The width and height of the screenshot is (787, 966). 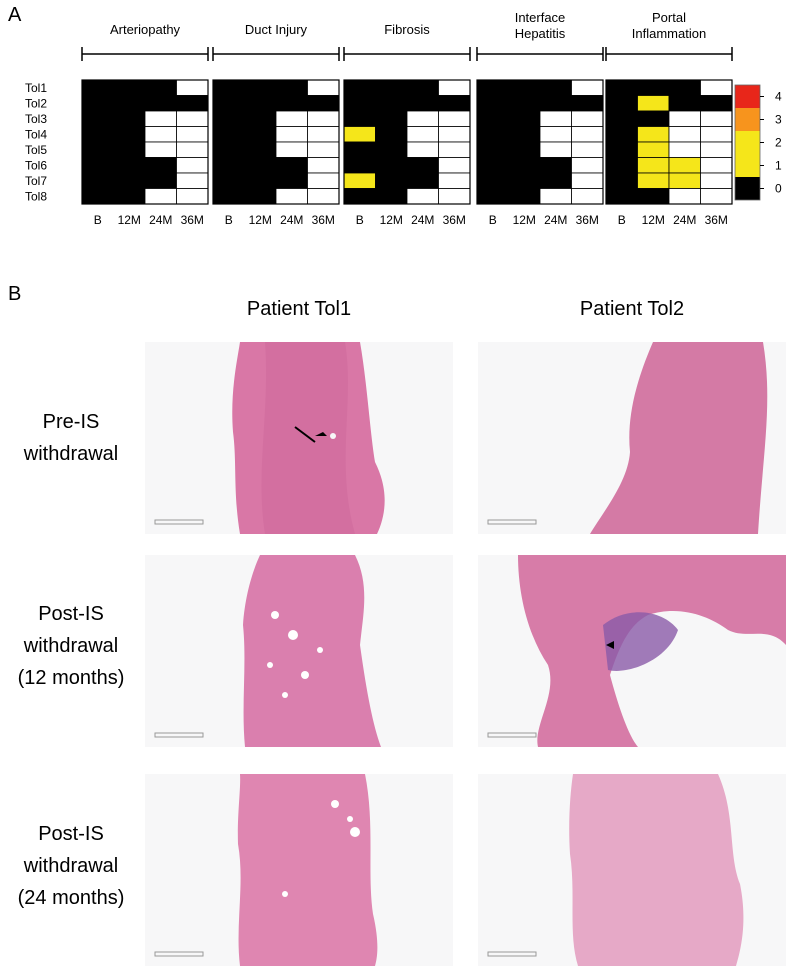 What do you see at coordinates (299, 651) in the screenshot?
I see `histology-image-tol1-12m` at bounding box center [299, 651].